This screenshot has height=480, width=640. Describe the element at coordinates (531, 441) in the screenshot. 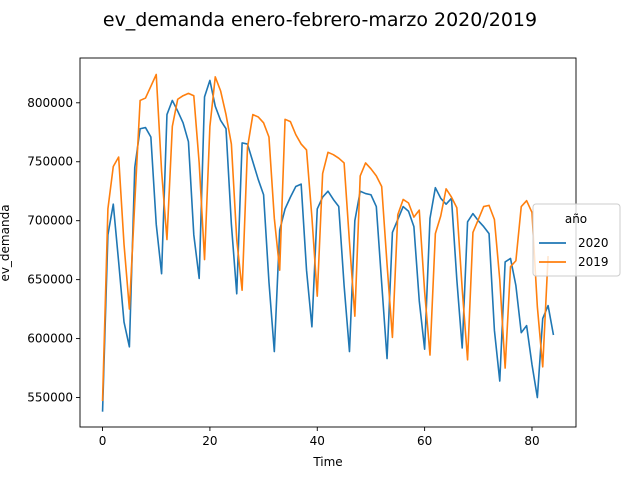

I see `x-tick-label: 80` at that location.